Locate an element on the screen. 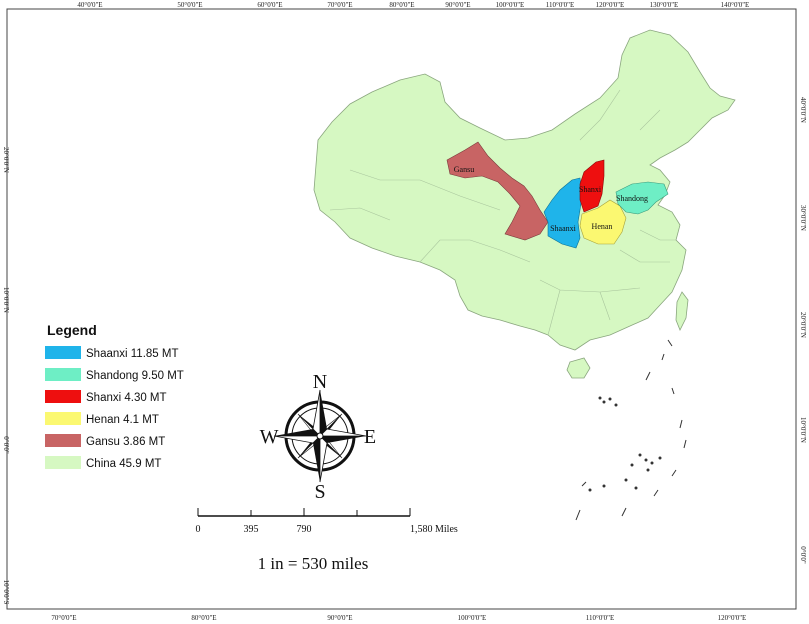 The height and width of the screenshot is (624, 809). region-taiwan is located at coordinates (682, 311).